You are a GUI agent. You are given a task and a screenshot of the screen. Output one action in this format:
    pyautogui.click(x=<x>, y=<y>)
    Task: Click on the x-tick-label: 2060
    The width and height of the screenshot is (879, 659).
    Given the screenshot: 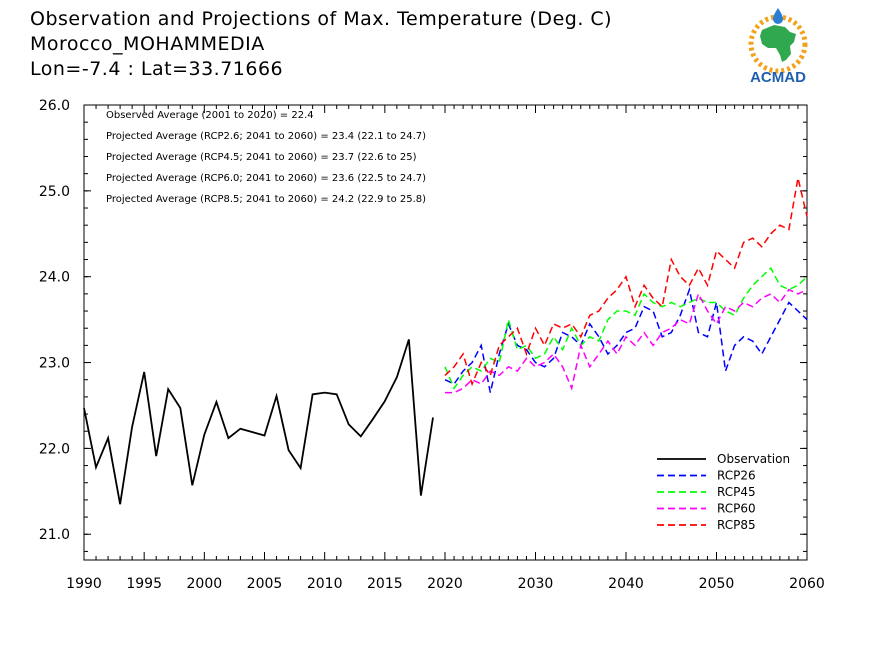 What is the action you would take?
    pyautogui.click(x=807, y=584)
    